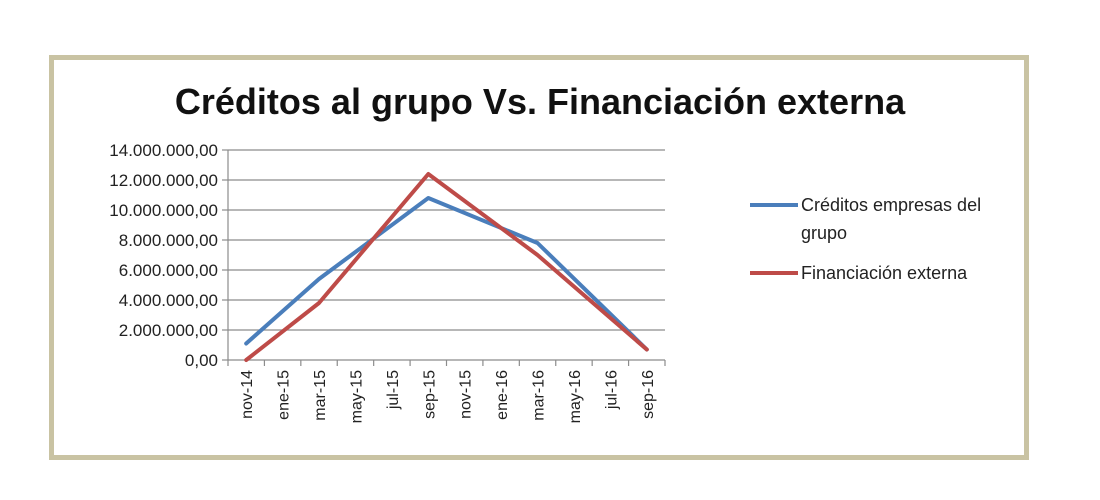 The height and width of the screenshot is (500, 1100). What do you see at coordinates (168, 270) in the screenshot?
I see `y-tick-label: 6.000.000,00` at bounding box center [168, 270].